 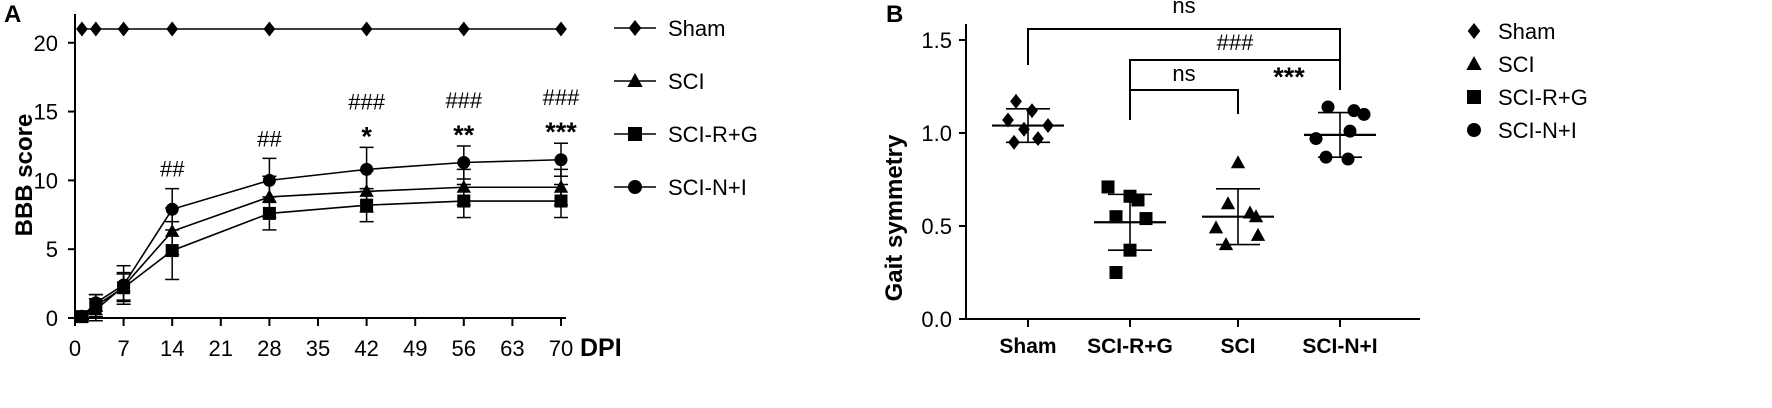 What do you see at coordinates (366, 136) in the screenshot?
I see `significance-stars: *` at bounding box center [366, 136].